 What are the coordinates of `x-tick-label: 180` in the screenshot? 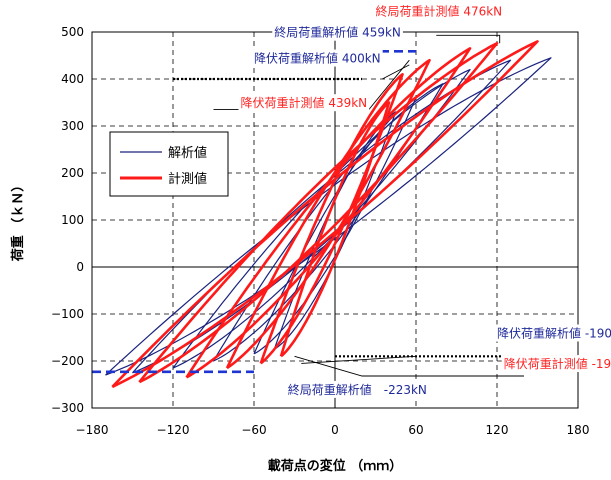 It's located at (578, 430).